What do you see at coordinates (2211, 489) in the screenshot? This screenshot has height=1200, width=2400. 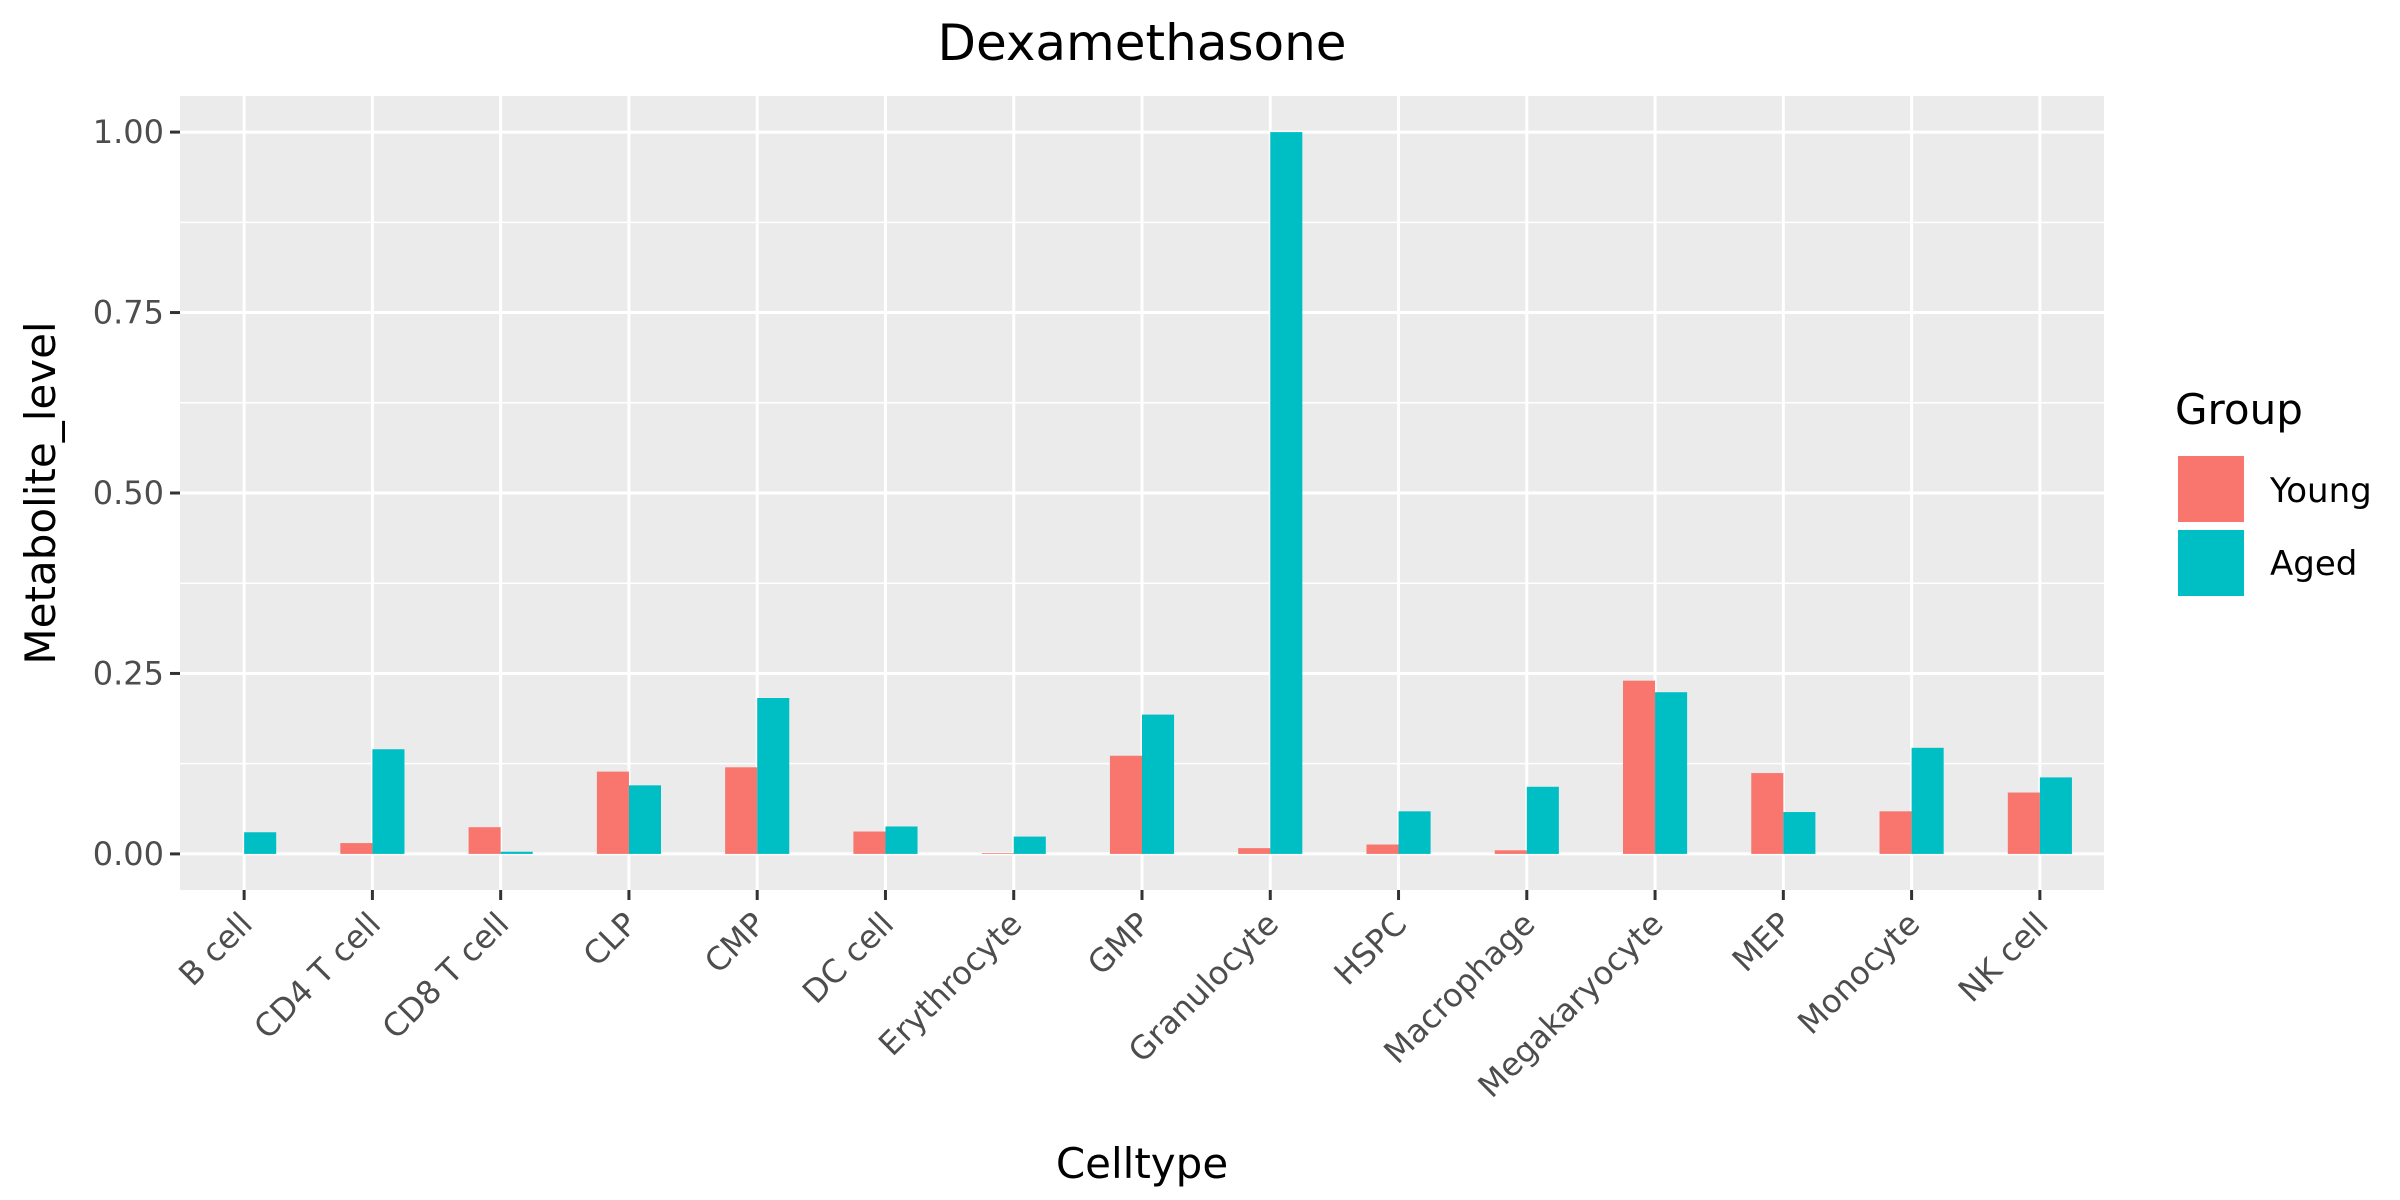 I see `legend-swatch-young` at bounding box center [2211, 489].